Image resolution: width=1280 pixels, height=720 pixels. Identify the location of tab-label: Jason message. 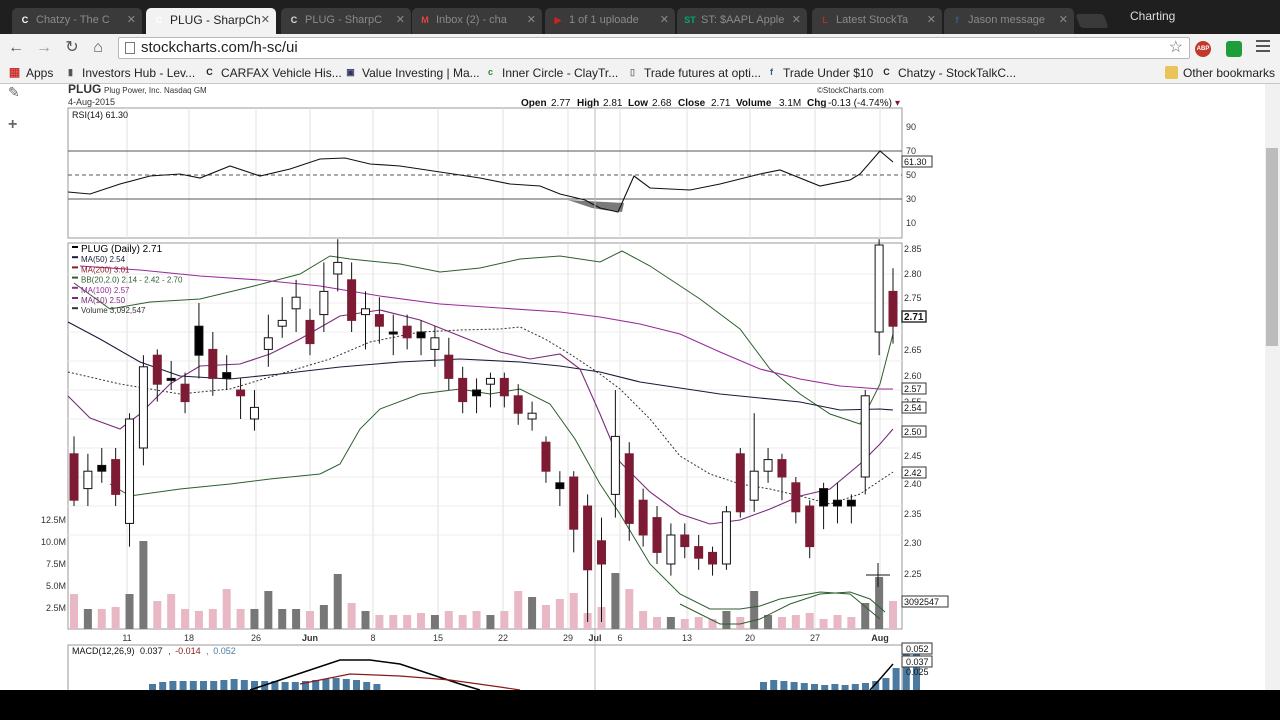
(1007, 20).